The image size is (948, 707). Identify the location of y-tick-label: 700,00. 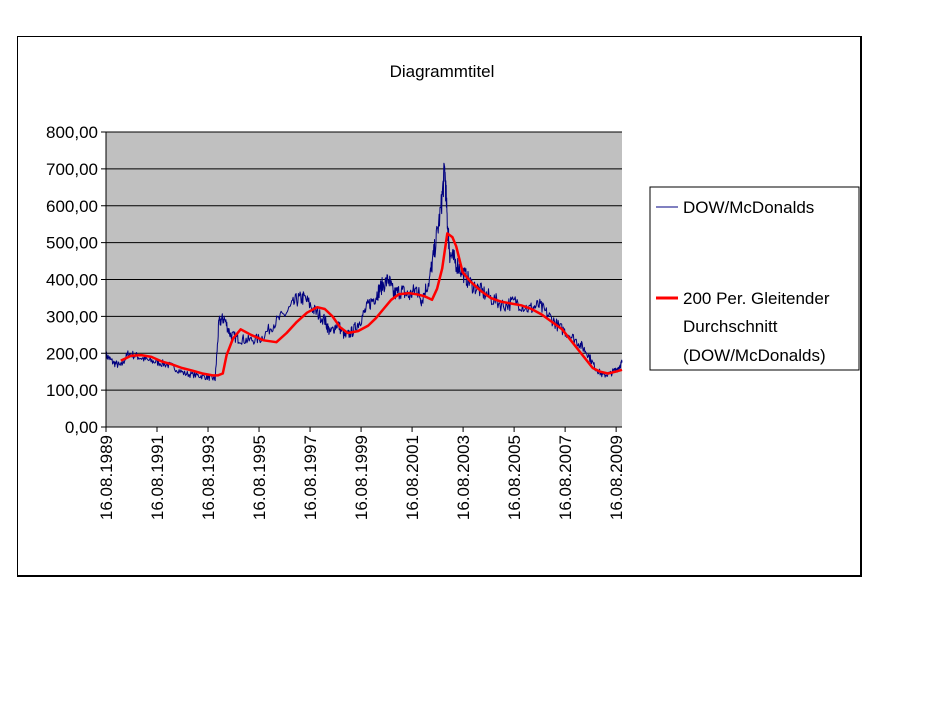
(72, 169).